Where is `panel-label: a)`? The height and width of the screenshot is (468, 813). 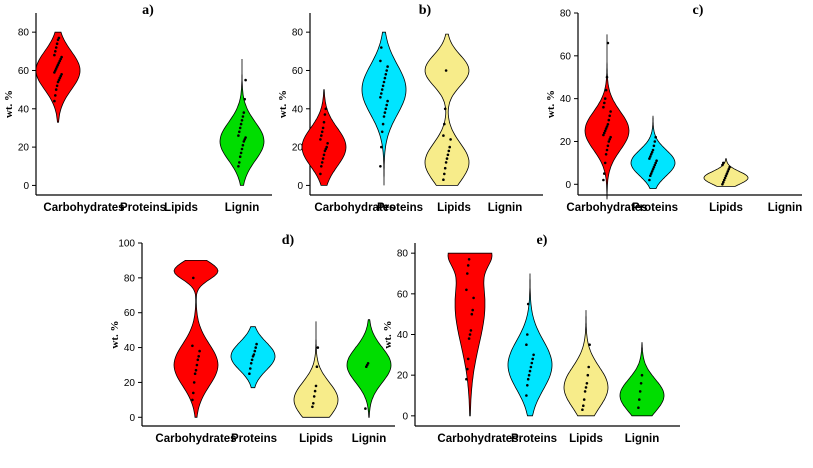 panel-label: a) is located at coordinates (148, 10).